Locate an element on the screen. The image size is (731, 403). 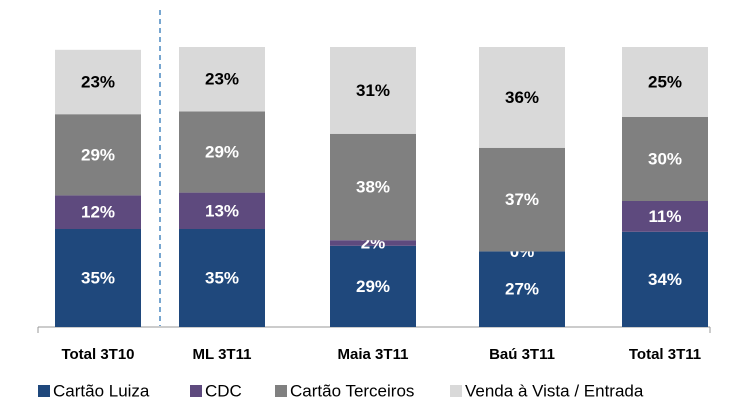
segment-label: 30% is located at coordinates (665, 158).